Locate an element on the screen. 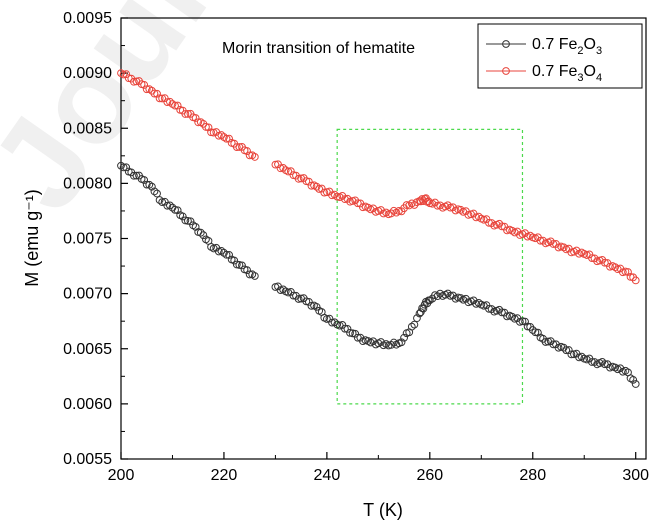 This screenshot has height=529, width=659. x-tick-label: 280 is located at coordinates (532, 475).